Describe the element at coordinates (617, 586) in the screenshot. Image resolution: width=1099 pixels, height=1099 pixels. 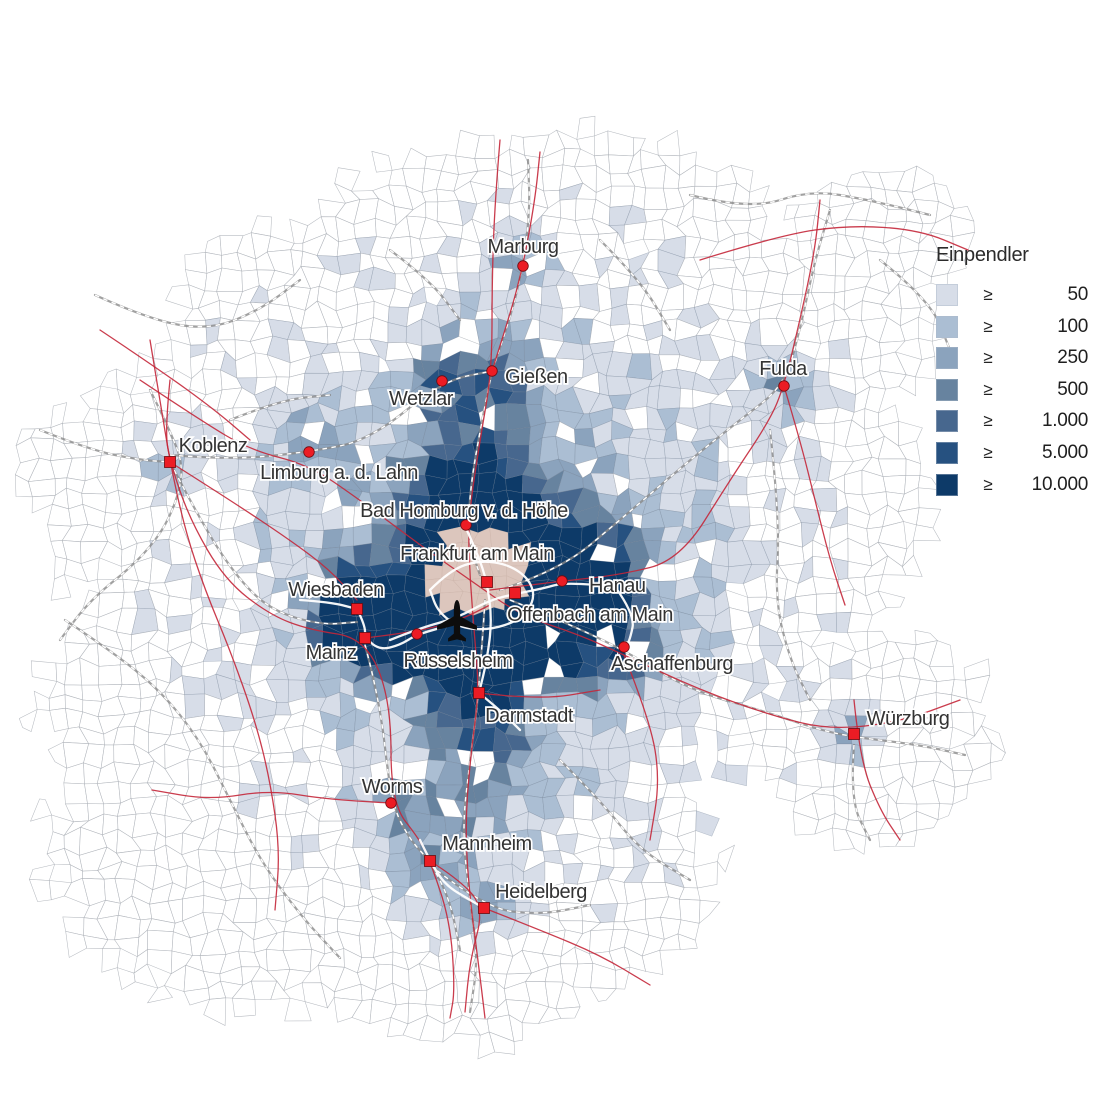
I see `city-label-hanau: Hanau` at that location.